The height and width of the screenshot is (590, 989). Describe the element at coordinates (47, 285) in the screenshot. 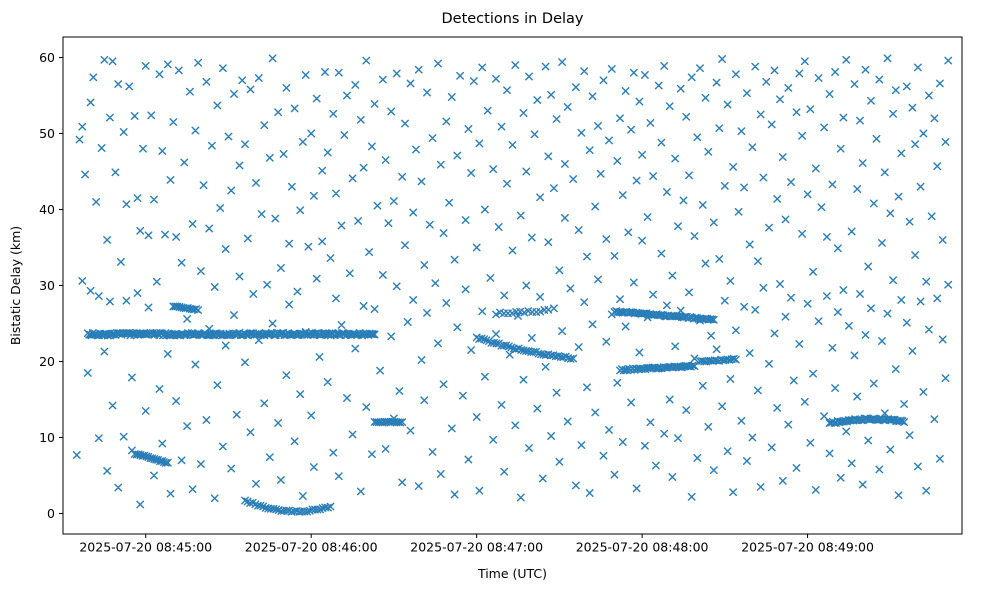

I see `y-tick-label: 30` at that location.